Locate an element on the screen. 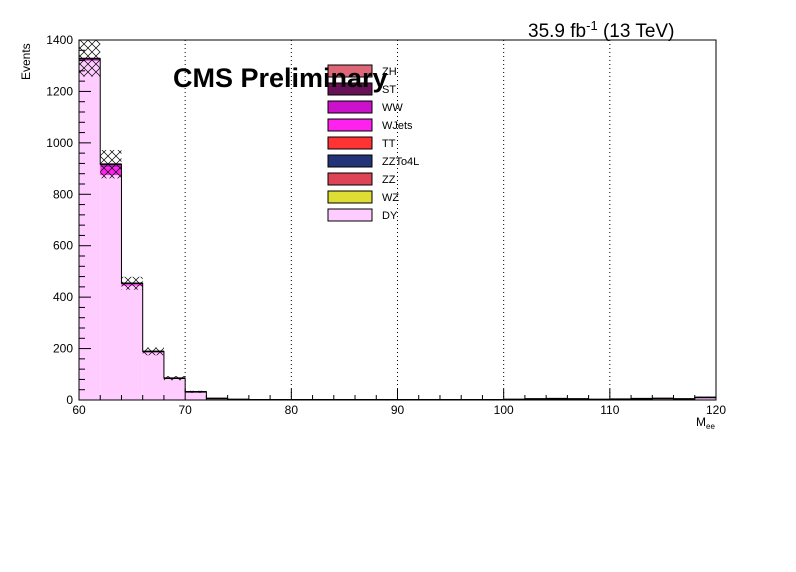 The height and width of the screenshot is (572, 796). legend-swatch-zz is located at coordinates (350, 179).